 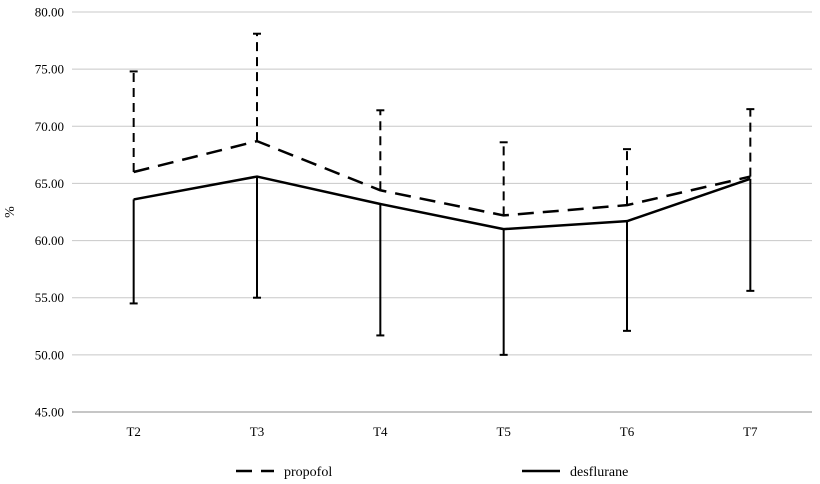 What do you see at coordinates (10, 212) in the screenshot?
I see `y-axis-label: %` at bounding box center [10, 212].